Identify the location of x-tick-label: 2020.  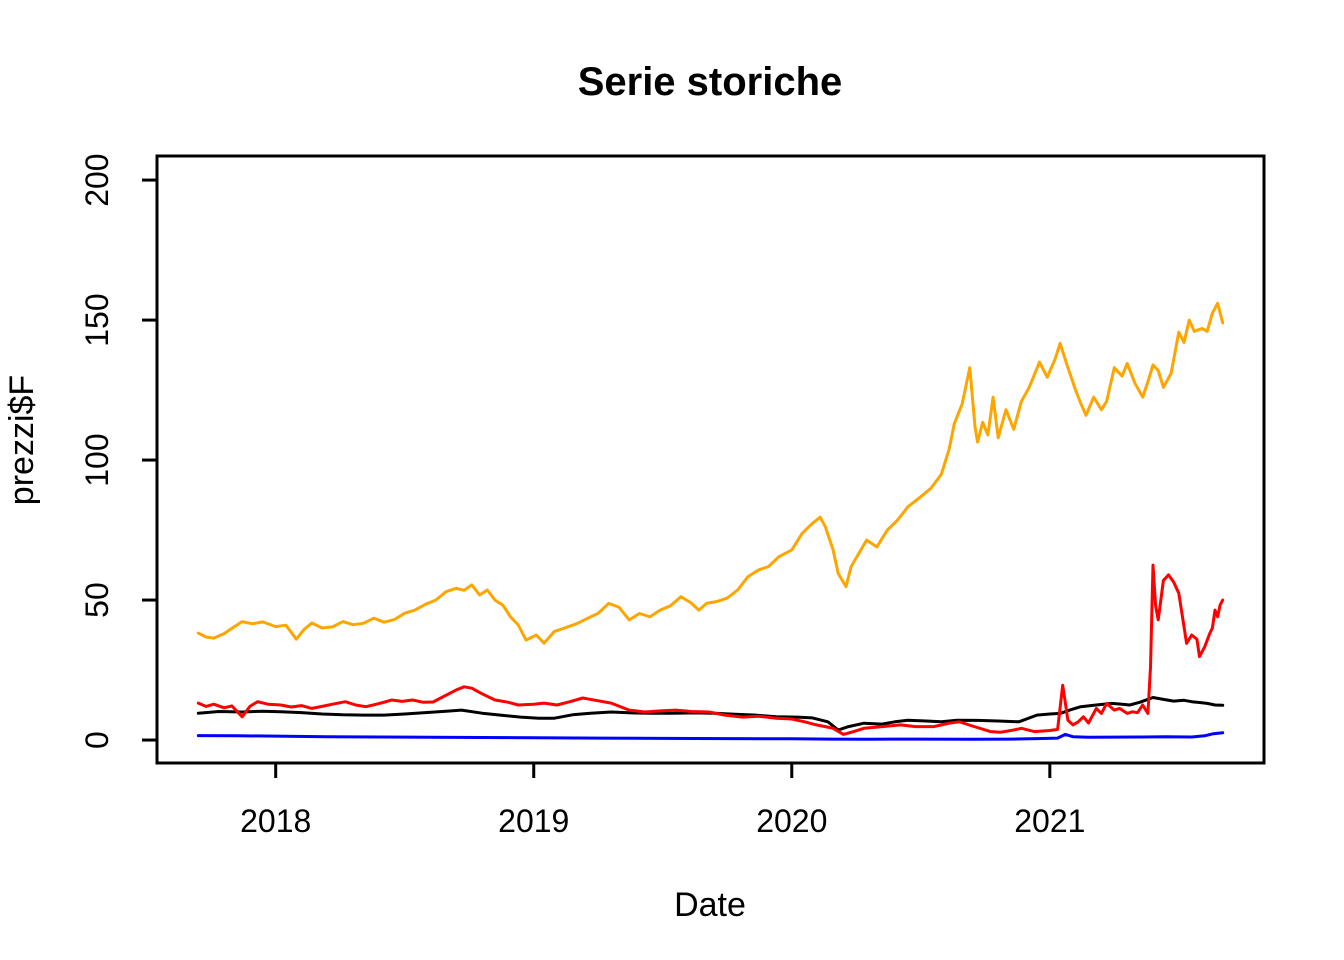
(791, 821).